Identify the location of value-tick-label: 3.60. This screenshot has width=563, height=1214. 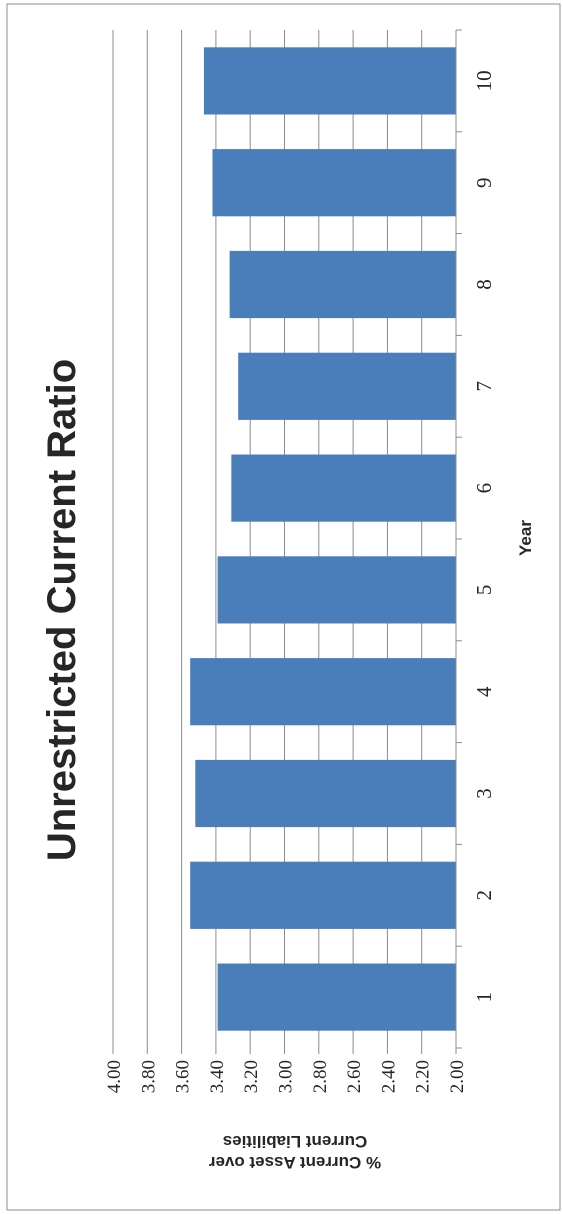
(183, 1076).